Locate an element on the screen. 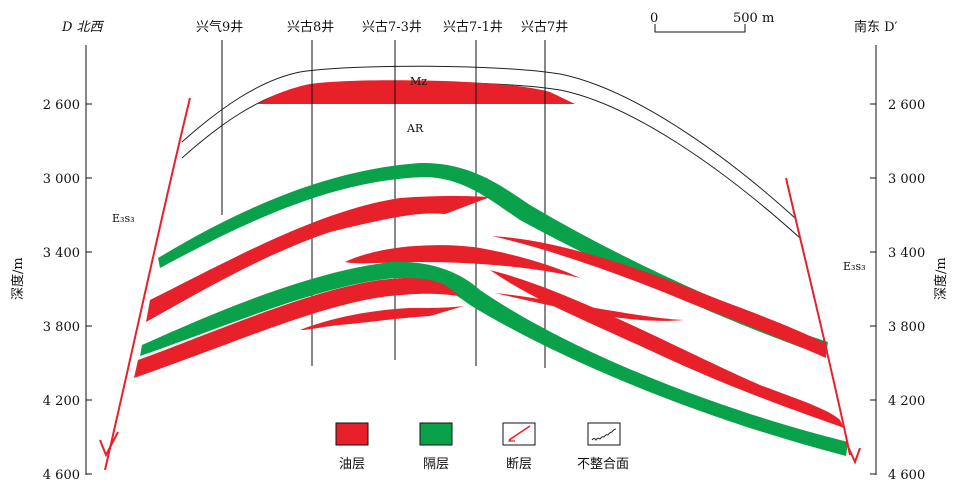  legend-swatch-oil is located at coordinates (352, 434).